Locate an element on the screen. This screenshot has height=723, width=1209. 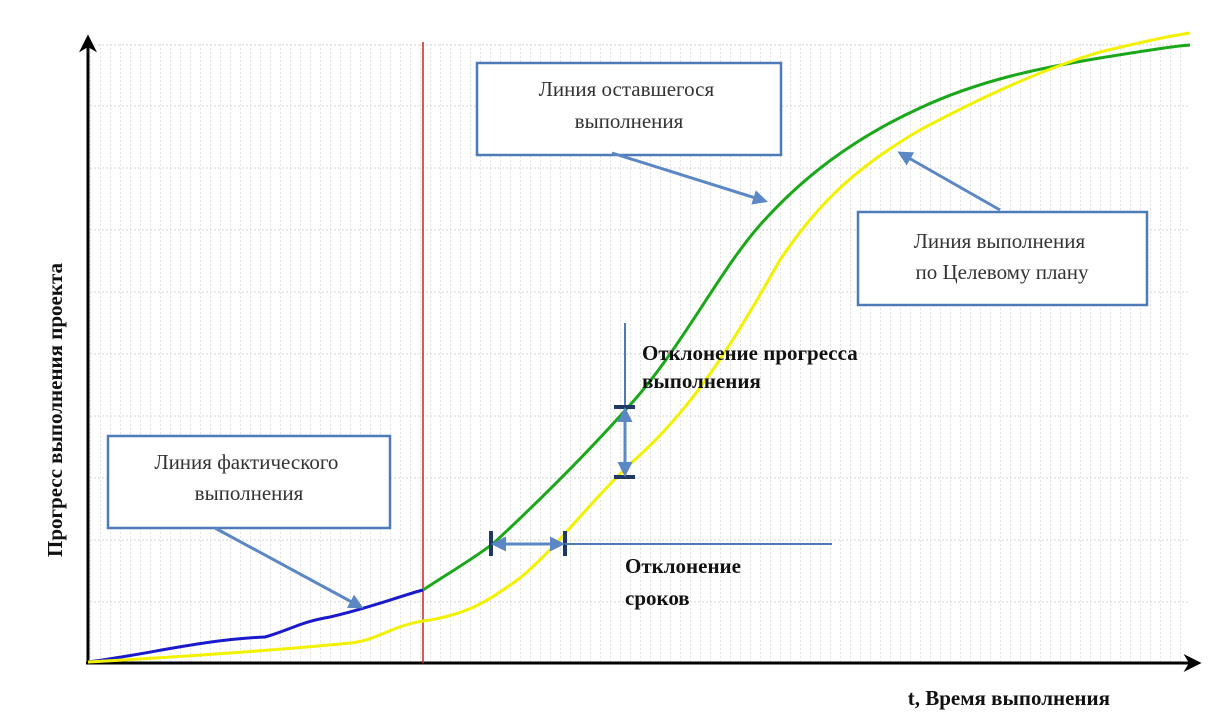
callout-text: Линия выполнения по Целевому плану is located at coordinates (1002, 256).